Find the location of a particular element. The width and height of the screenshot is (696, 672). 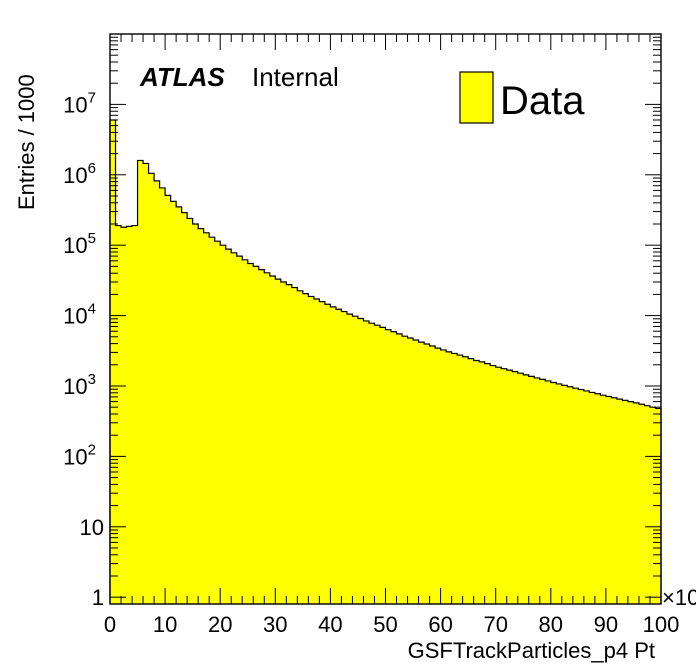

y-tick-label: 10⁶ is located at coordinates (79, 174).